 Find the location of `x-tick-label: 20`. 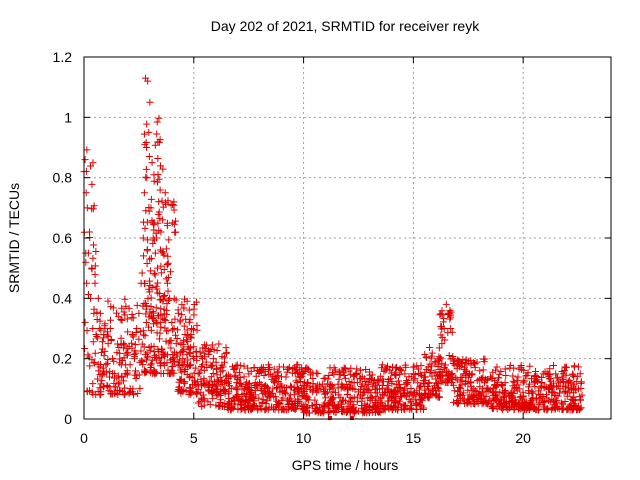

x-tick-label: 20 is located at coordinates (523, 438).